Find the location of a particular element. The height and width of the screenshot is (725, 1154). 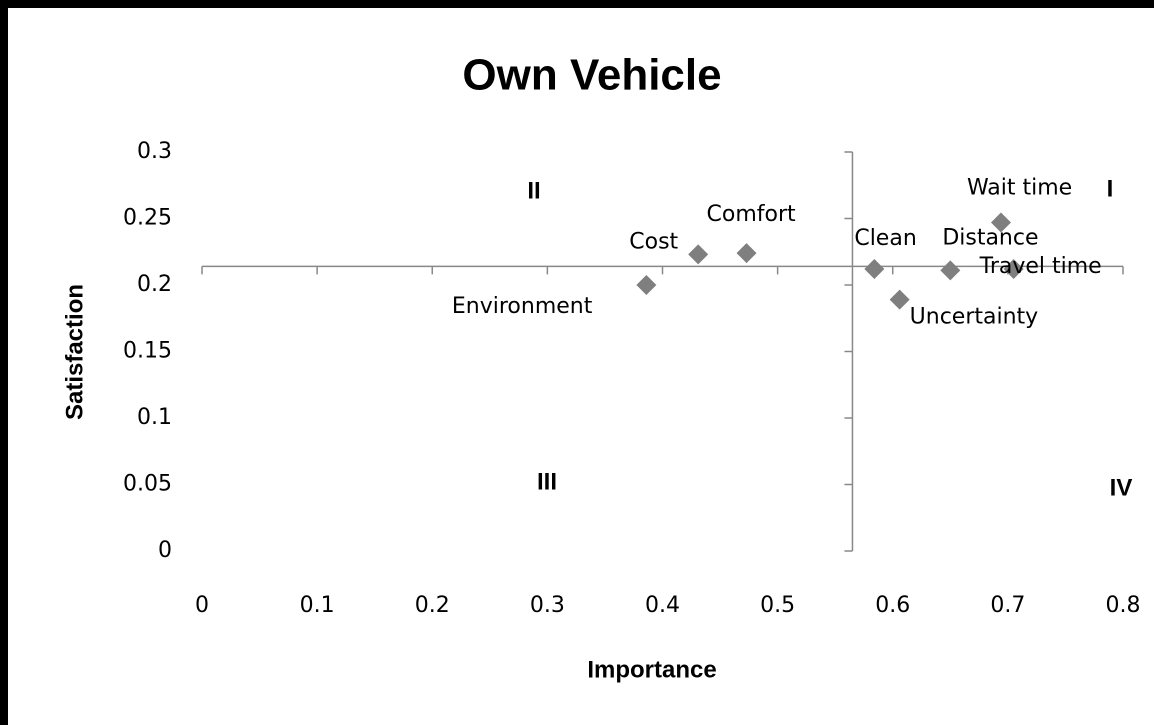

quadrant-label: I is located at coordinates (1110, 188).